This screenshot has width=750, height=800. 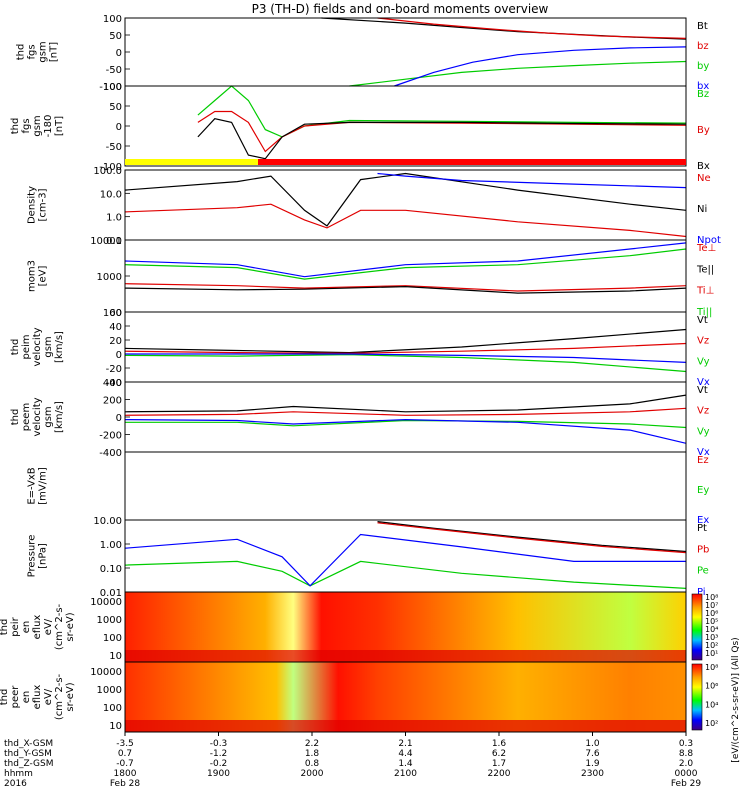 I want to click on series-Vz, so click(x=405, y=411).